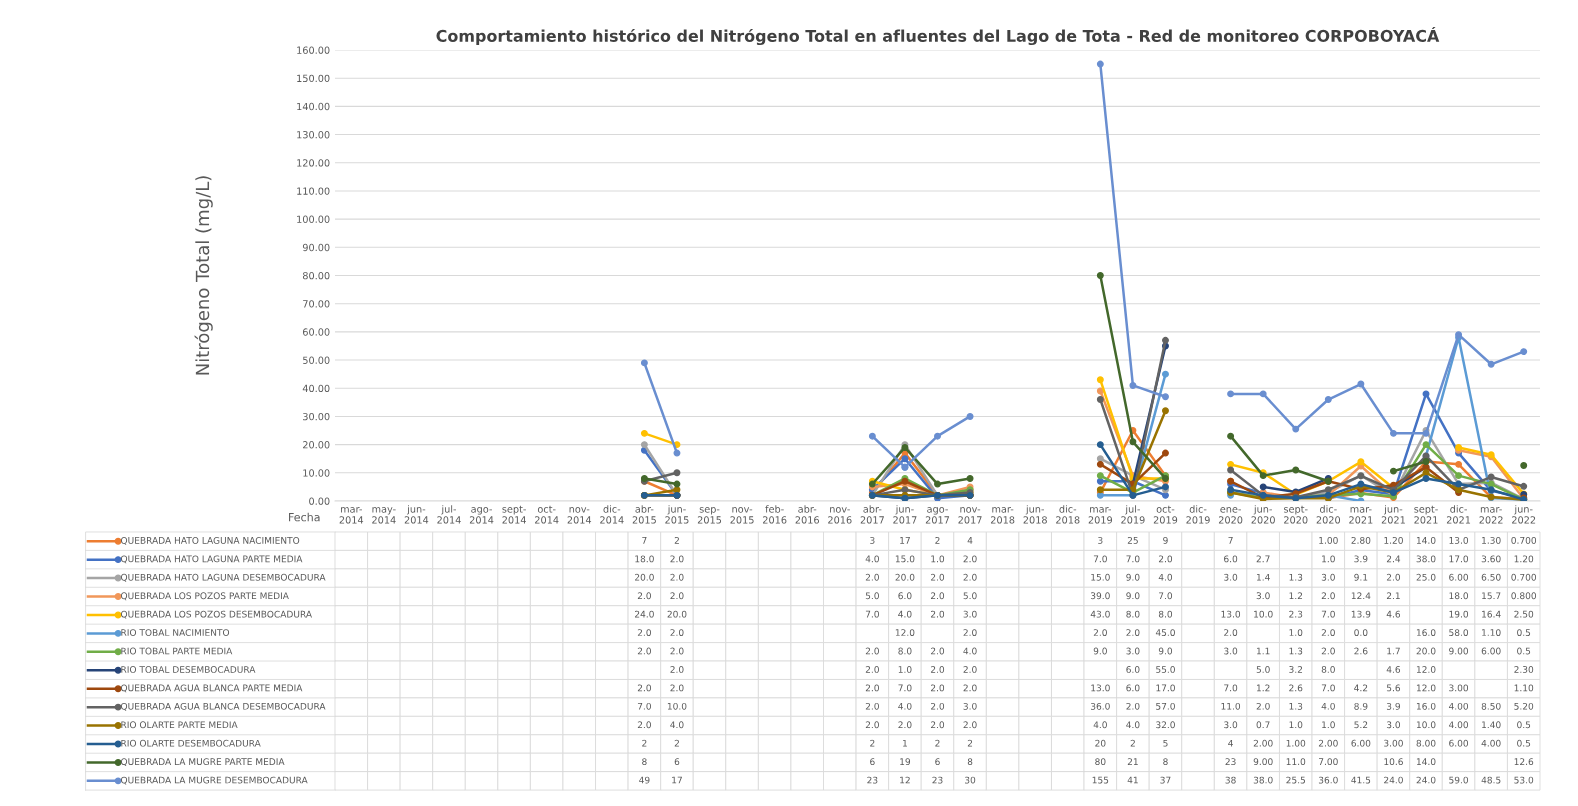 This screenshot has width=1578, height=806. Describe the element at coordinates (1393, 651) in the screenshot. I see `data-label: 1.7` at that location.